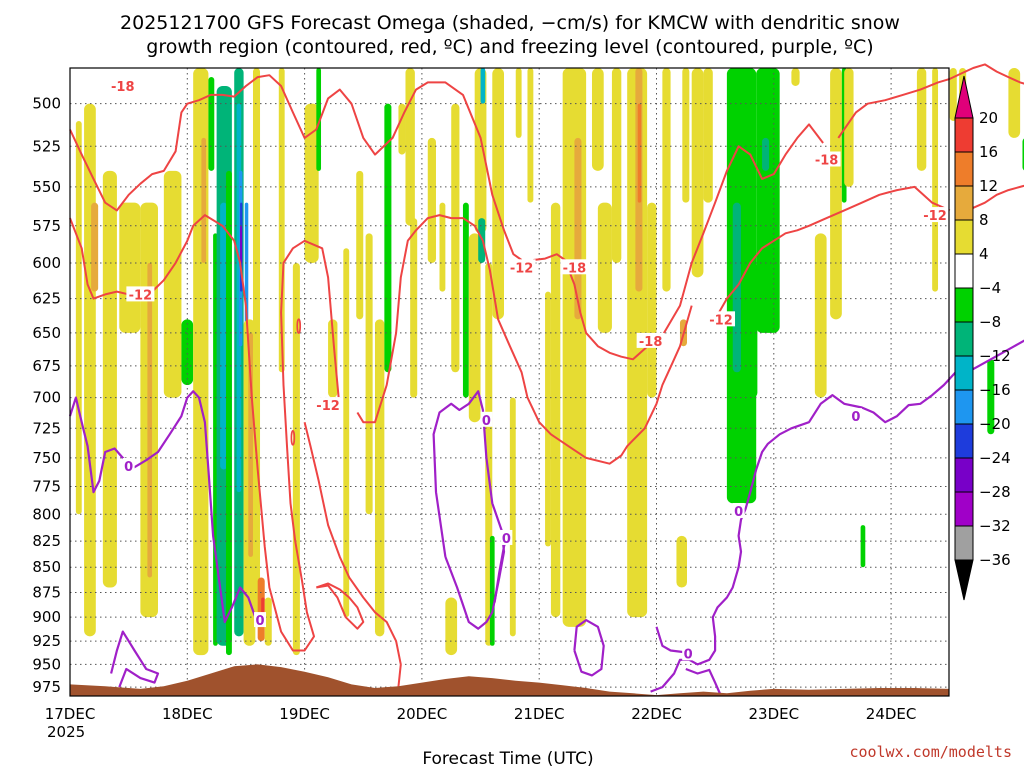  What do you see at coordinates (260, 621) in the screenshot?
I see `contour-label-11: 0` at bounding box center [260, 621].